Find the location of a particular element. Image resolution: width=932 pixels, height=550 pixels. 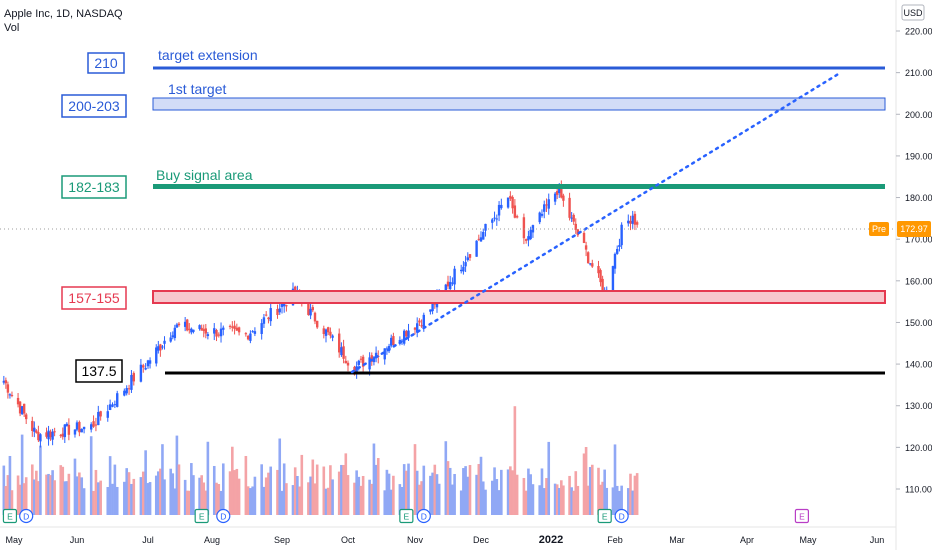

time-tick-label: Jun is located at coordinates (877, 540).